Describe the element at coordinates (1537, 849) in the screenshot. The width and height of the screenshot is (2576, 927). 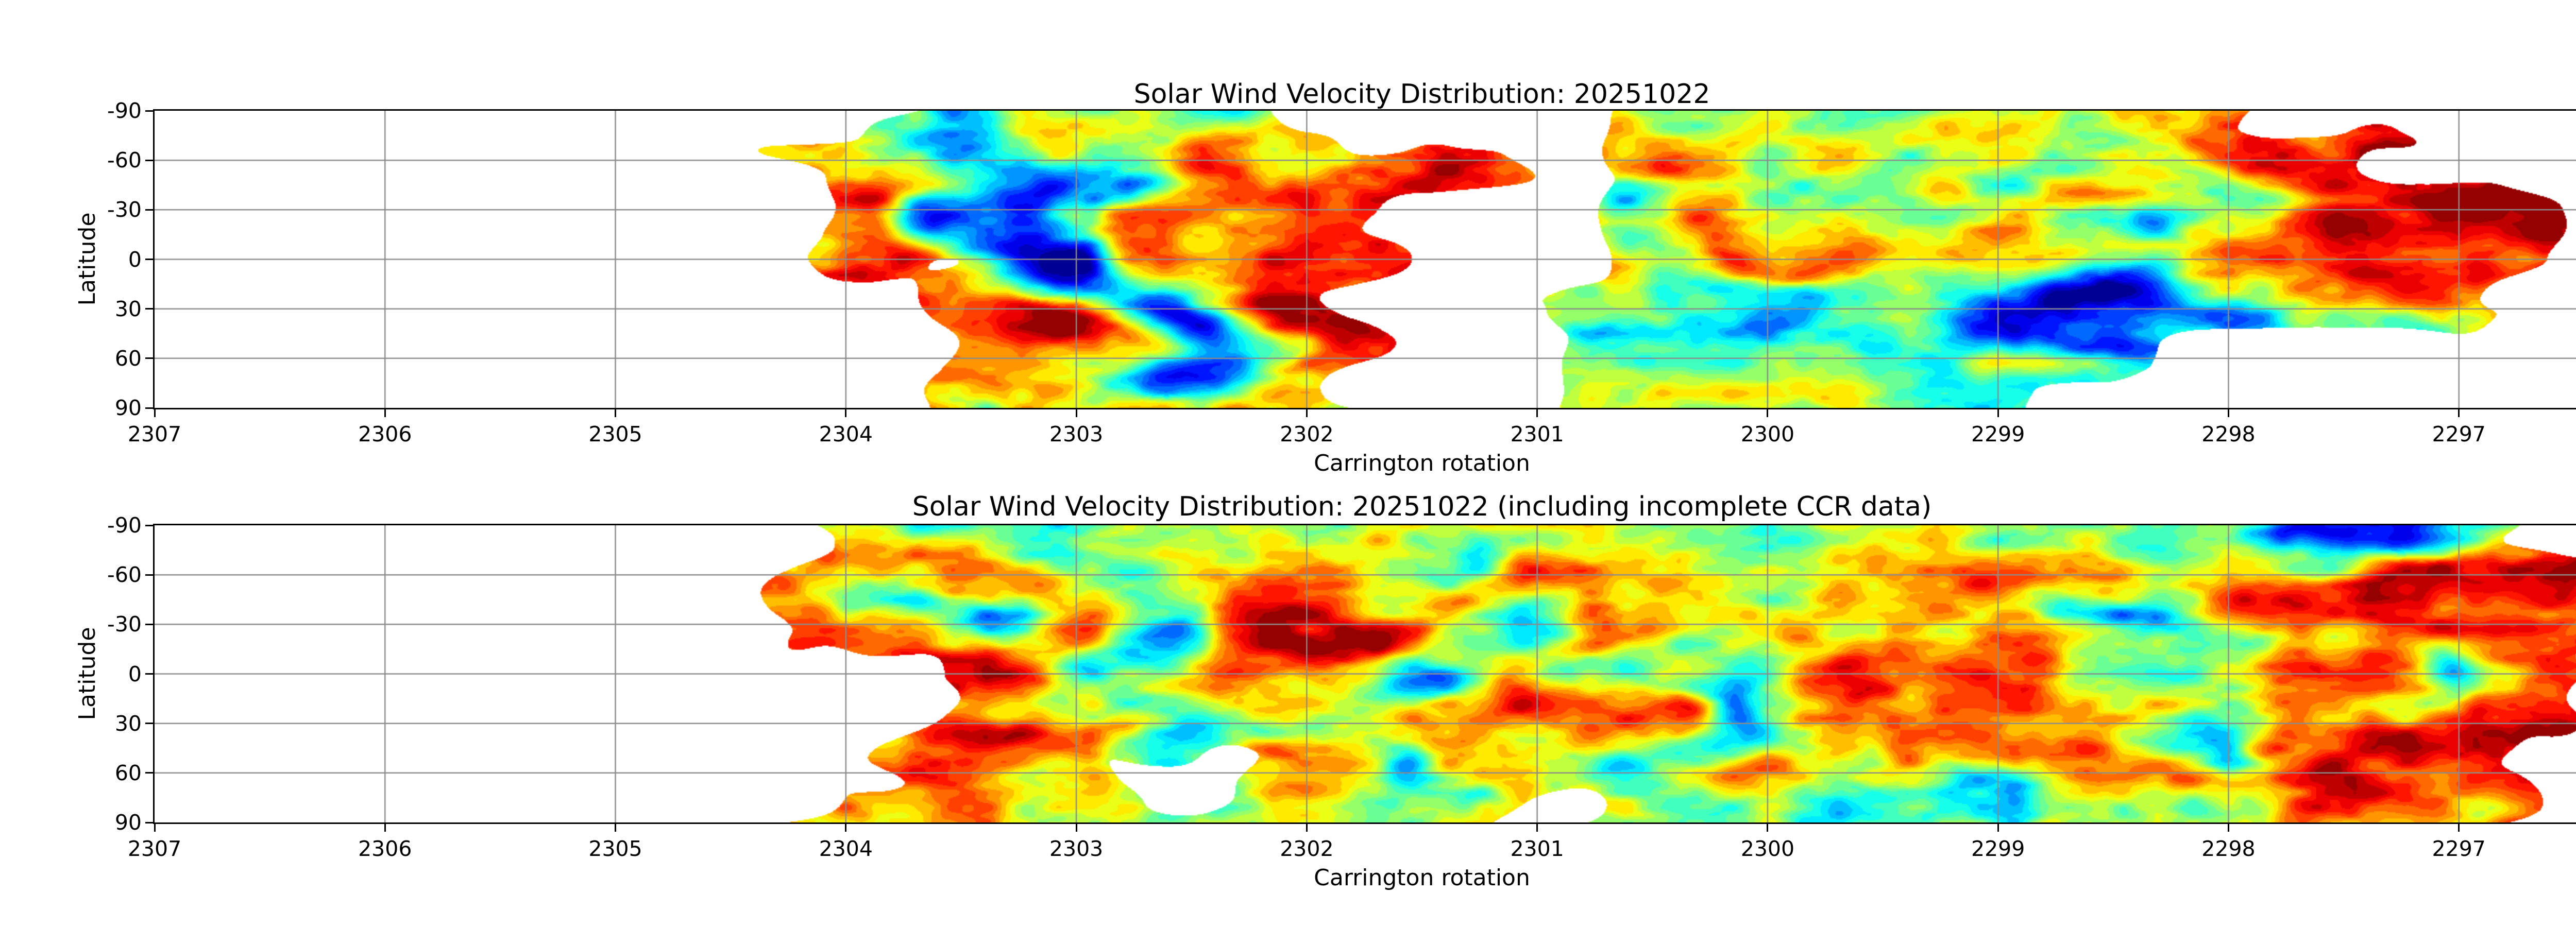
I see `x-tick-label-panel2: 2301` at that location.